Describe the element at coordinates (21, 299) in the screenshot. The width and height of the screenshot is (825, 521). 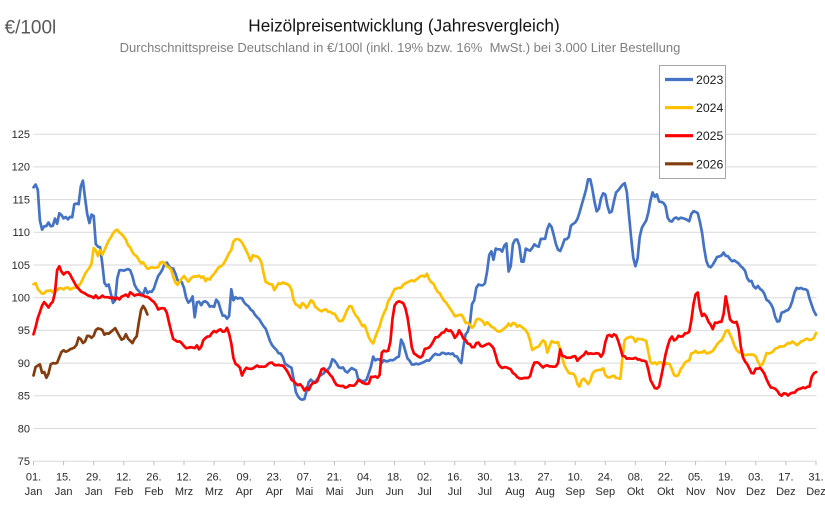
I see `svg-text: 100` at that location.